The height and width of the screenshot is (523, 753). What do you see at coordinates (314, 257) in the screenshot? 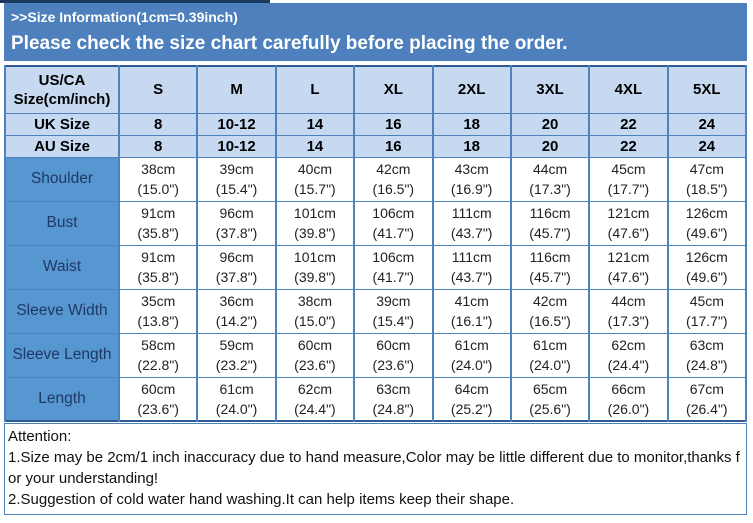
I see `cm-value: 101cm` at bounding box center [314, 257].